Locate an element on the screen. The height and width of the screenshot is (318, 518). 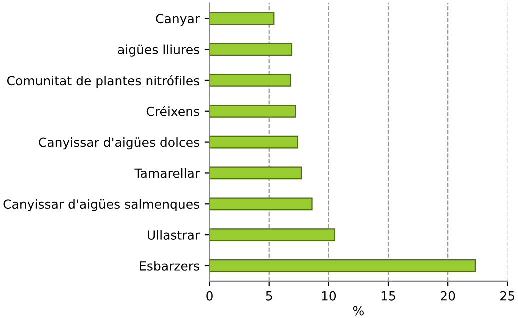
y-tick-label: Tamarellar is located at coordinates (167, 173).